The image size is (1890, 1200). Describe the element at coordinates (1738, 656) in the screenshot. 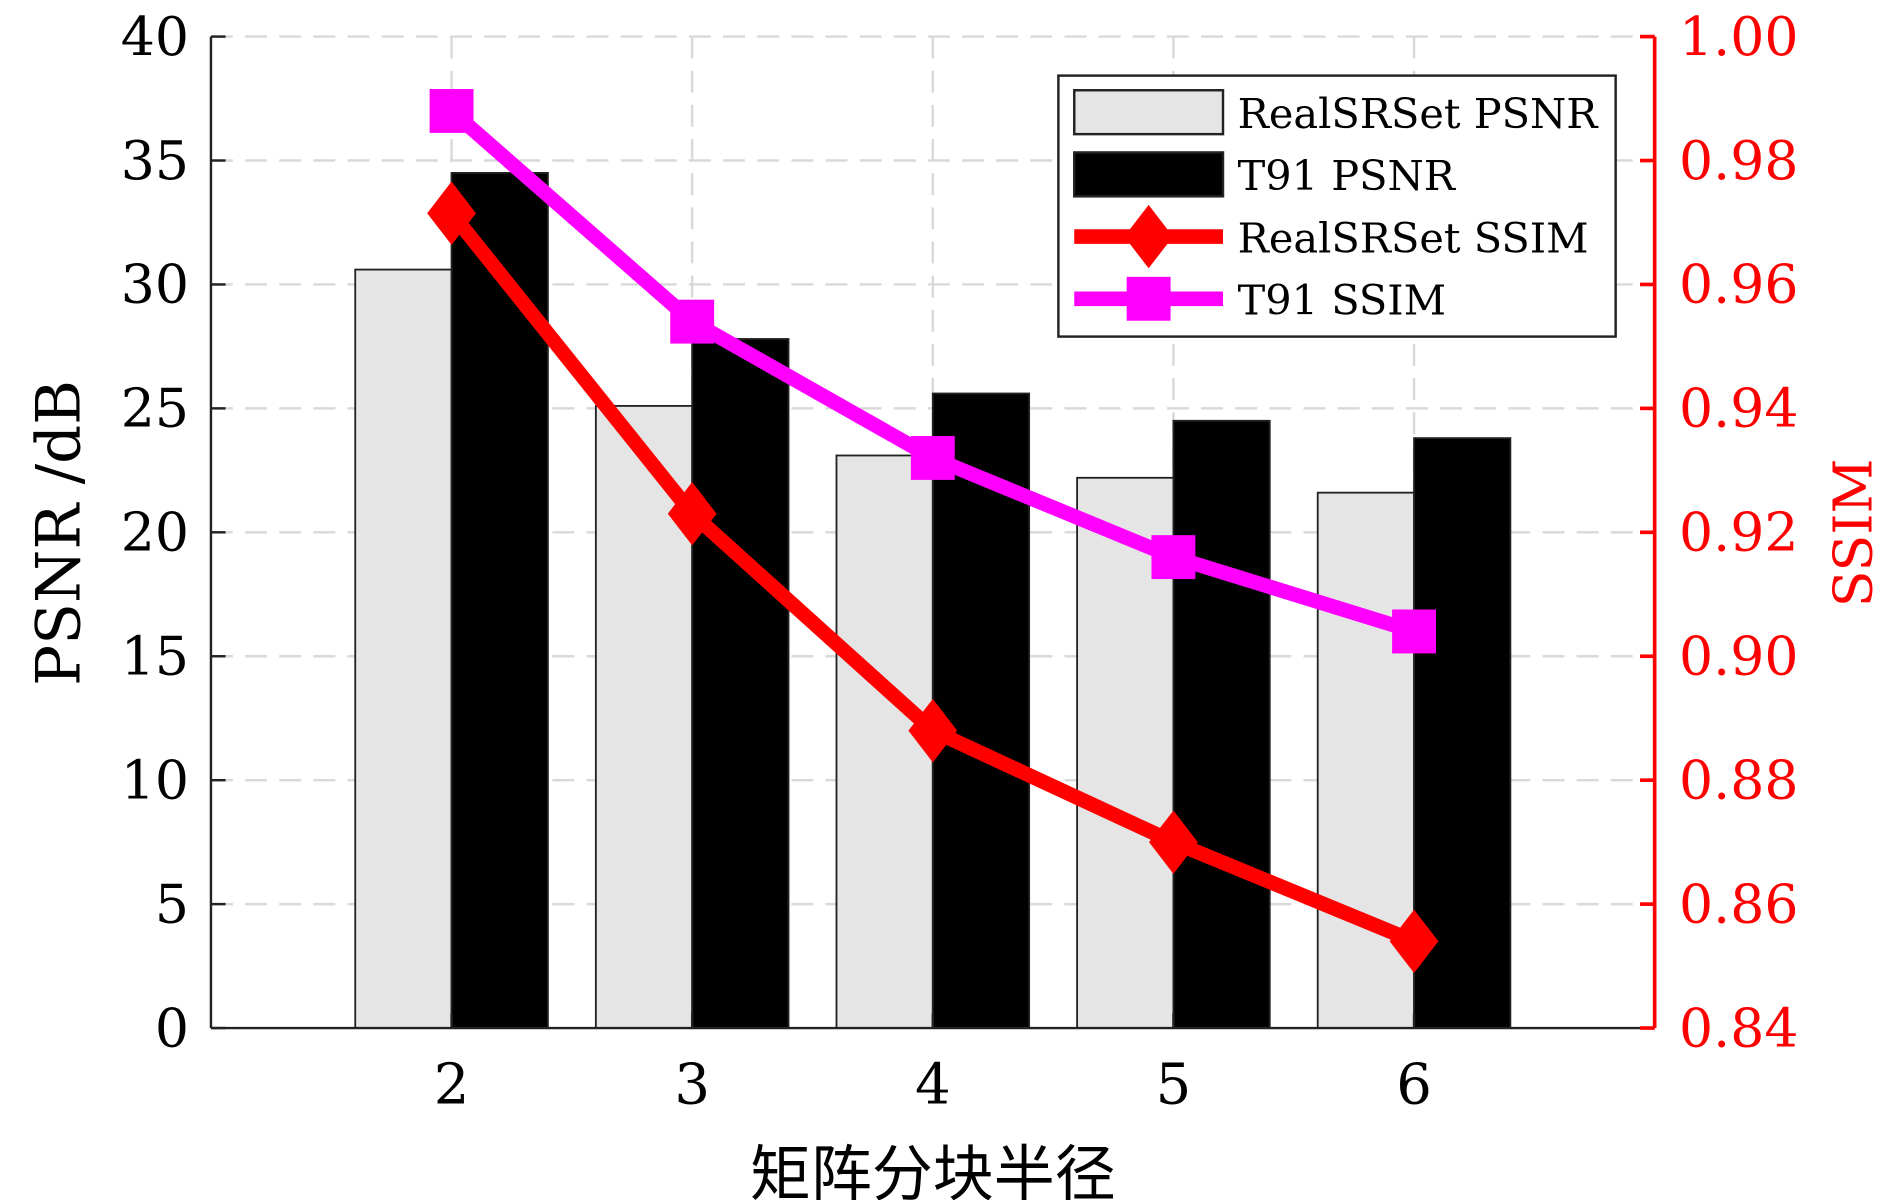

I see `y-right-tick-label: 0.90` at that location.